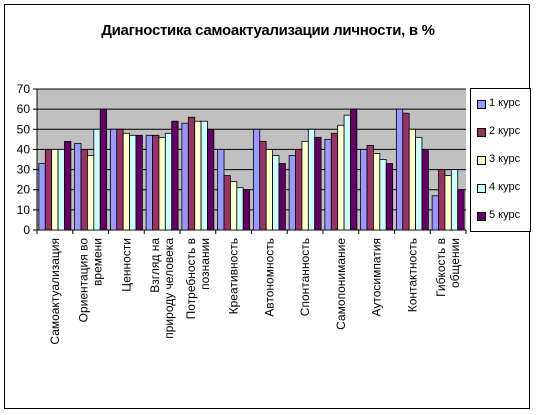  What do you see at coordinates (205, 264) in the screenshot?
I see `category-label: познании` at bounding box center [205, 264].